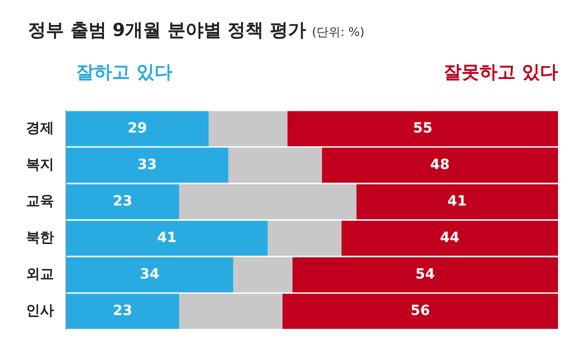  What do you see at coordinates (440, 164) in the screenshot?
I see `data-label: 48` at bounding box center [440, 164].